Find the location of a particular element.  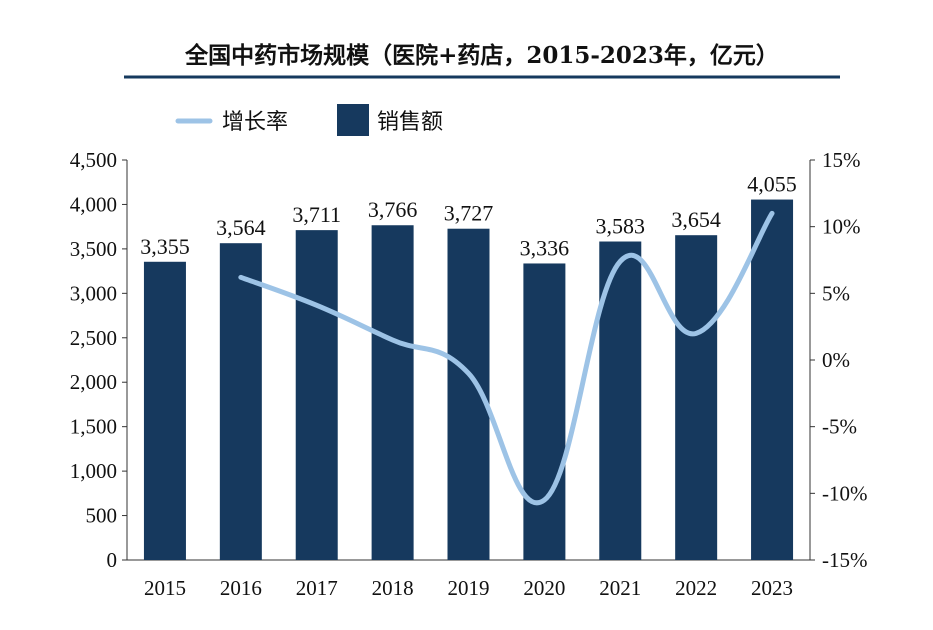

left-tick-label: 500 is located at coordinates (102, 516).